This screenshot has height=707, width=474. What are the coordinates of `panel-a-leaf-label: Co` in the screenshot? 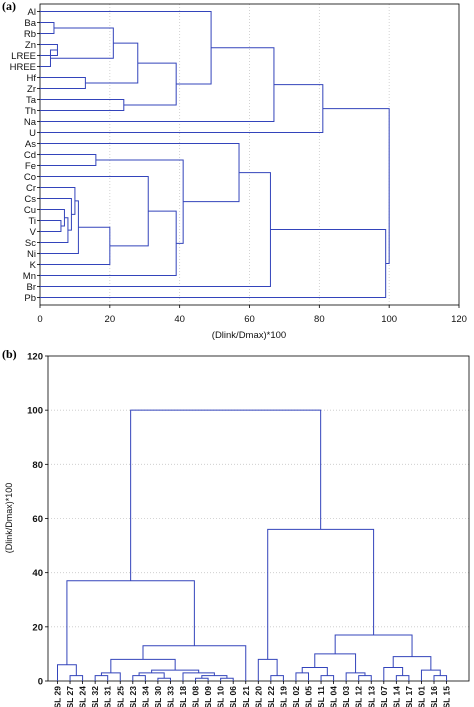 It's located at (30, 177).